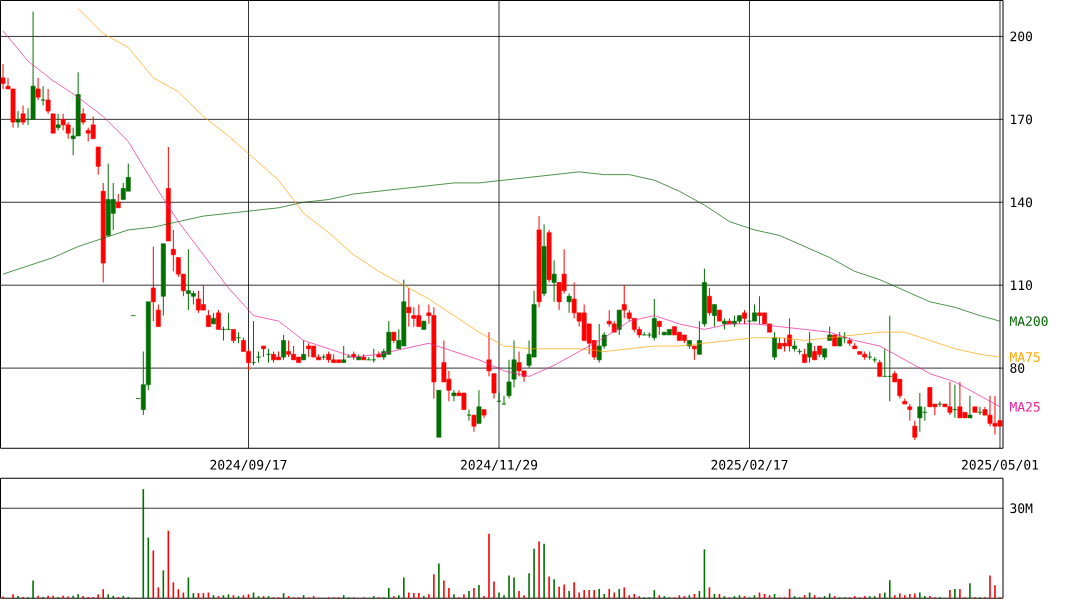  What do you see at coordinates (749, 465) in the screenshot?
I see `x-tick-label: 2025/02/17` at bounding box center [749, 465].